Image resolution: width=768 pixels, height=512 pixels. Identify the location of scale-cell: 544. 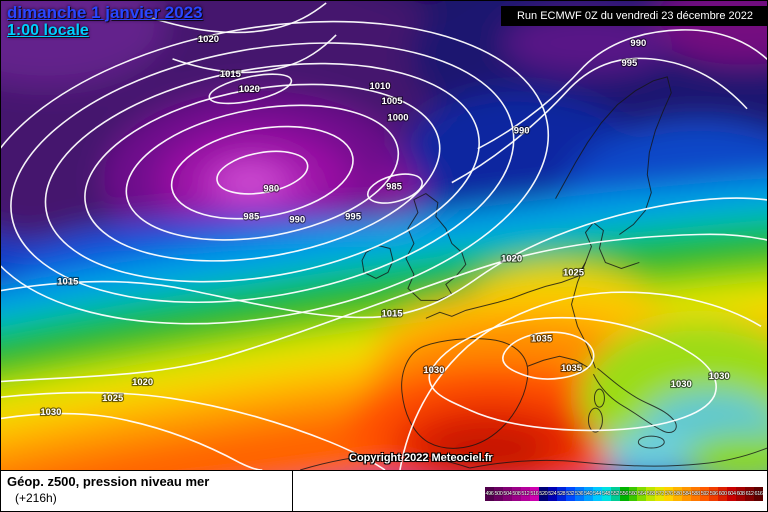
(597, 494).